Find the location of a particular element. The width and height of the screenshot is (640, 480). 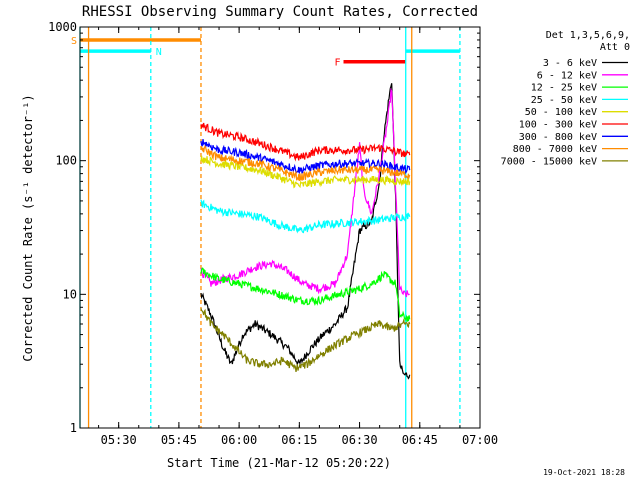

flags-layer: S N F is located at coordinates (265, 52).